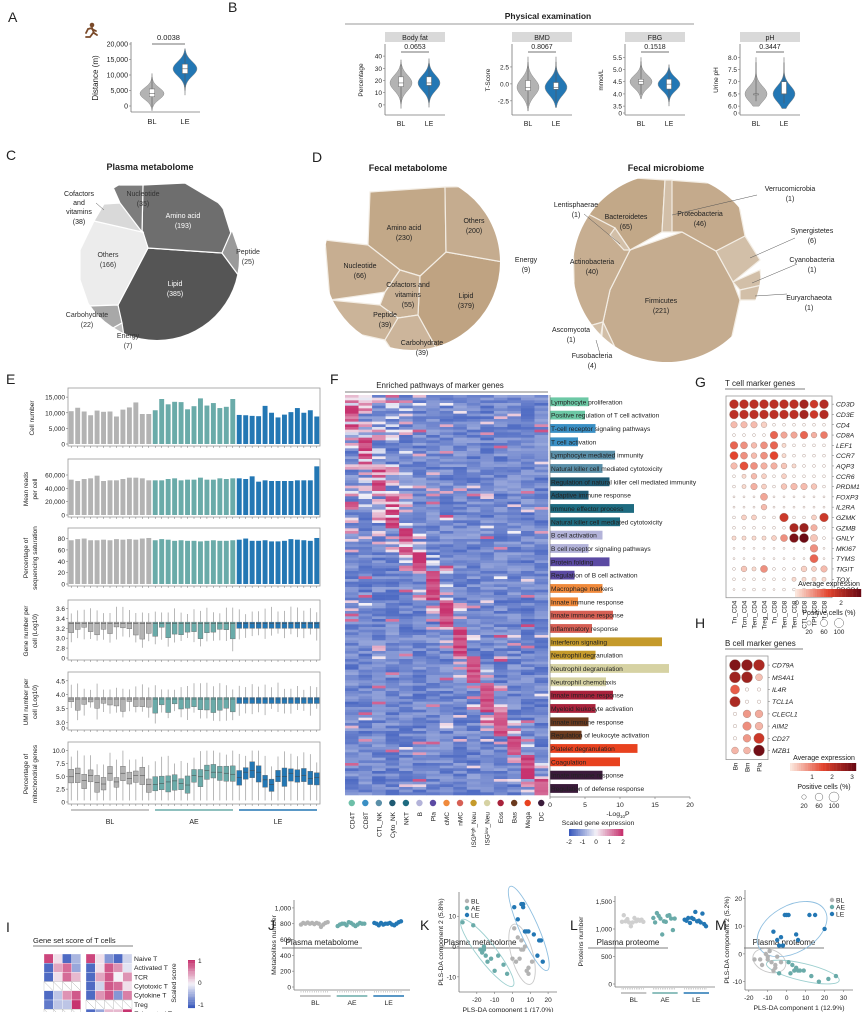 The height and width of the screenshot is (1012, 865). I want to click on cluster-dot-ctl_nk, so click(379, 803).